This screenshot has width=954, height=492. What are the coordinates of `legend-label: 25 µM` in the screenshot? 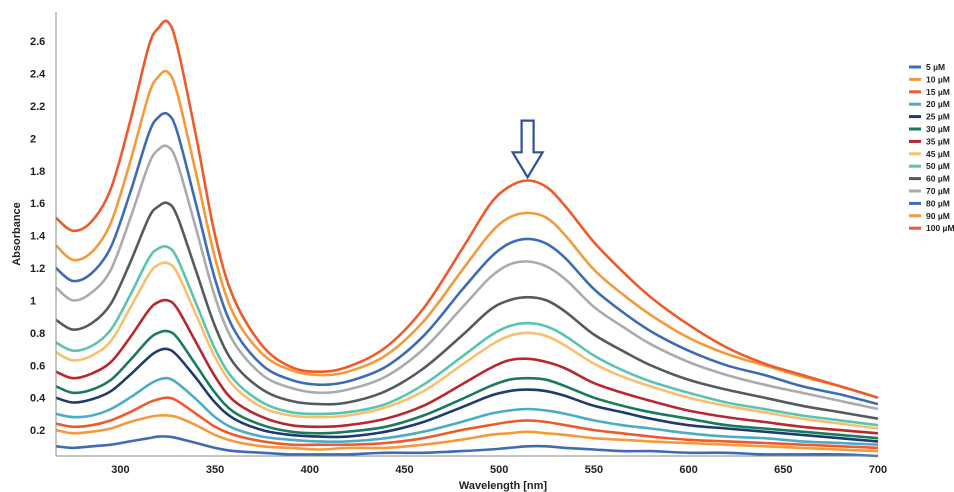 It's located at (938, 117).